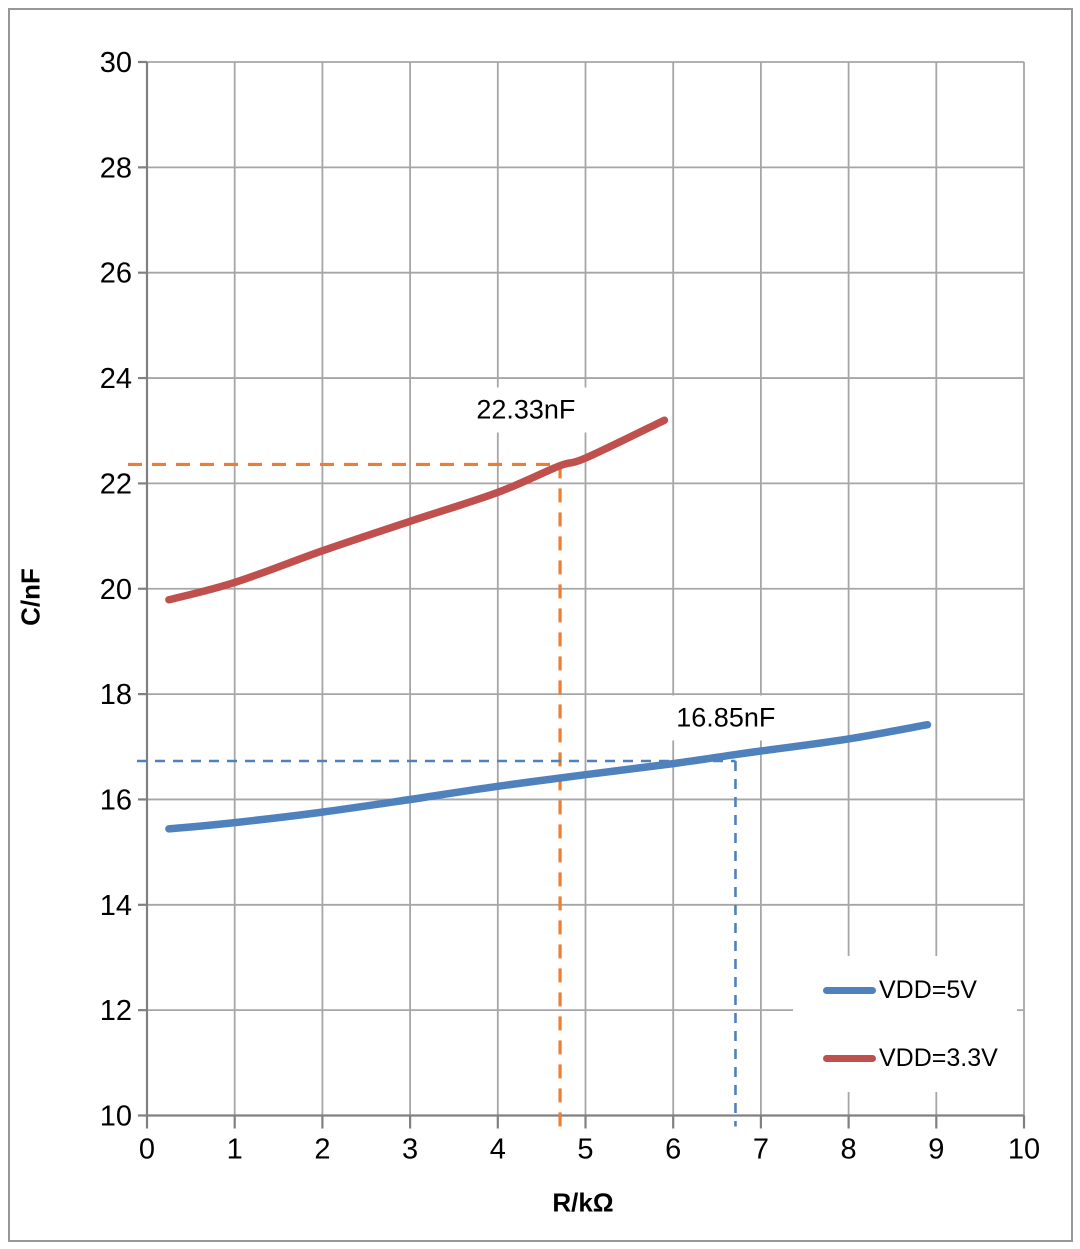  Describe the element at coordinates (938, 1057) in the screenshot. I see `legend-label: VDD=3.3V` at that location.